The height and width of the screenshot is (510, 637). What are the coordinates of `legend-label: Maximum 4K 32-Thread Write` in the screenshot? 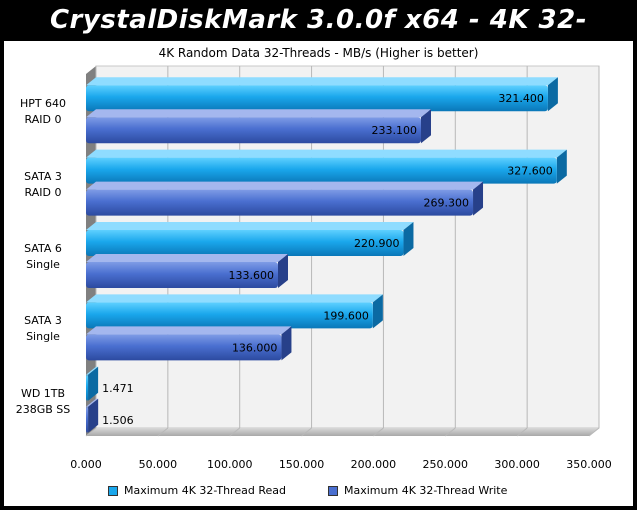 It's located at (426, 490).